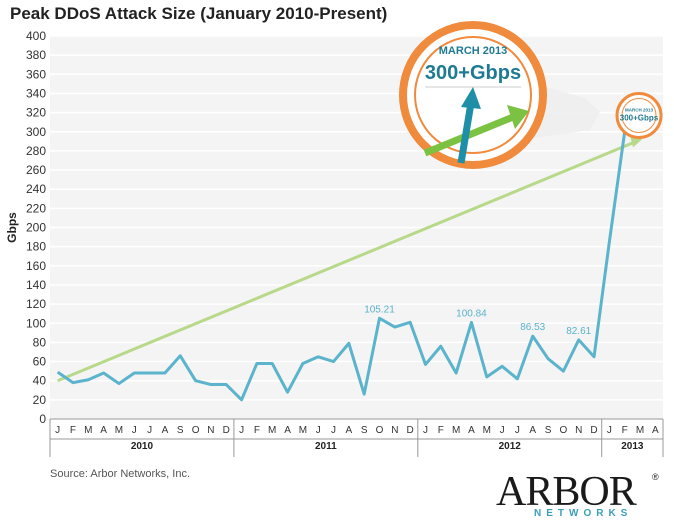 The width and height of the screenshot is (674, 524). What do you see at coordinates (36, 189) in the screenshot?
I see `y-tick-label: 240` at bounding box center [36, 189].